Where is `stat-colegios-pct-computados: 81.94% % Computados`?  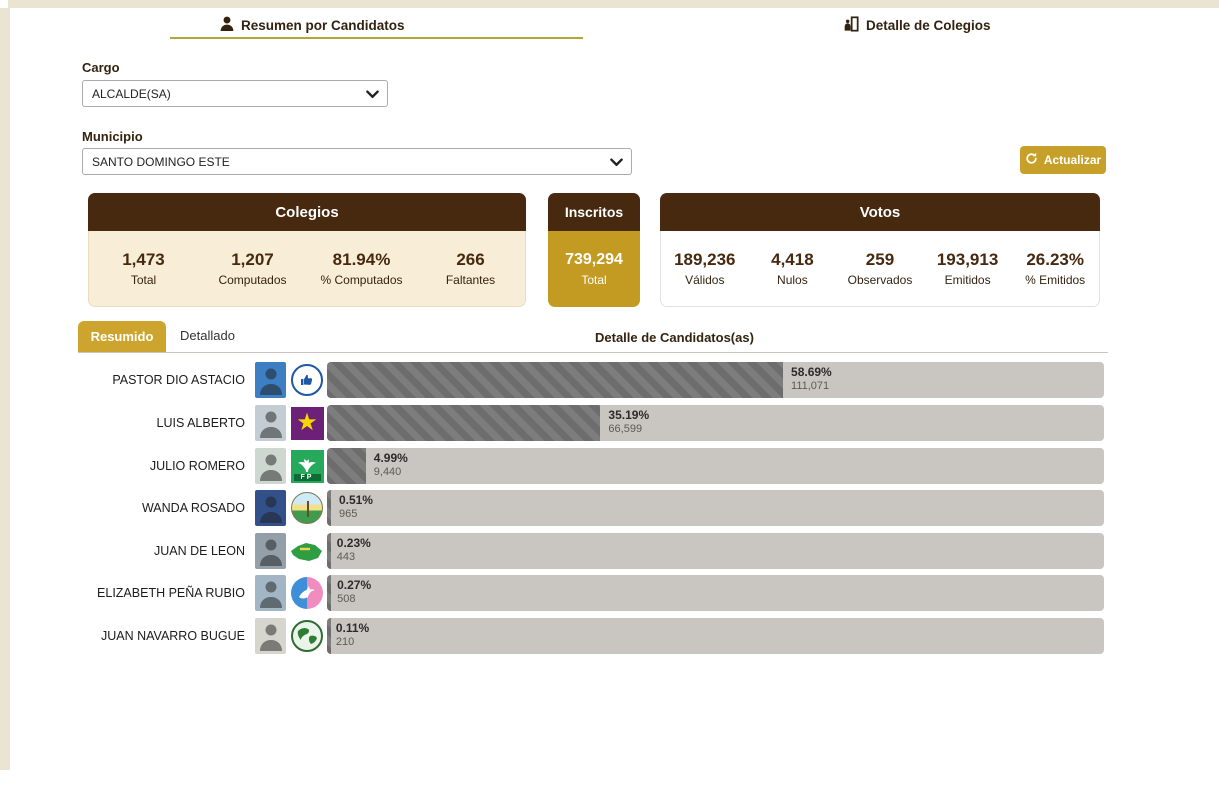 stat-colegios-pct-computados: 81.94% % Computados is located at coordinates (361, 268).